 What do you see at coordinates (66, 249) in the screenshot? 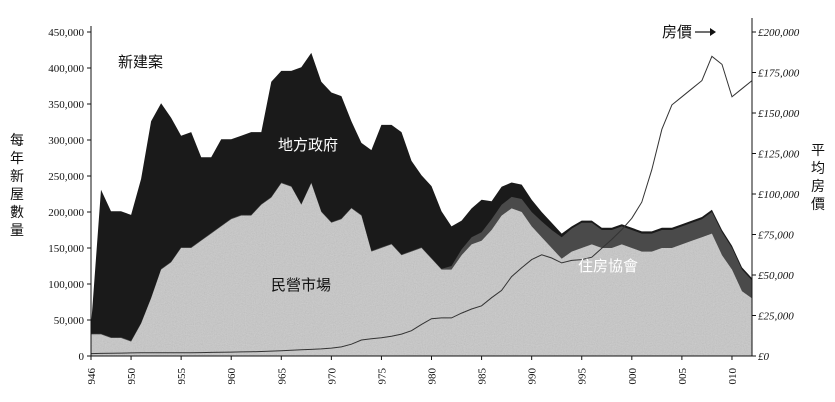
I see `y-tick-label: 150,000` at bounding box center [66, 249].